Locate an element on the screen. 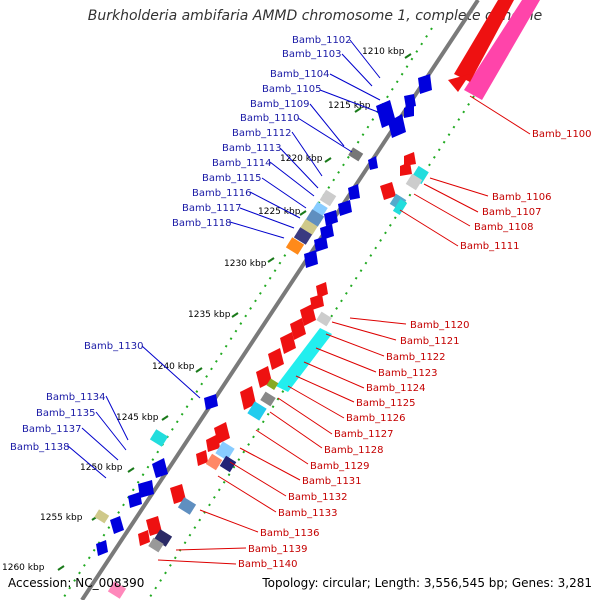 Image resolution: width=600 pixels, height=600 pixels. gene-label-bamb-1137: Bamb_1137 is located at coordinates (52, 429).